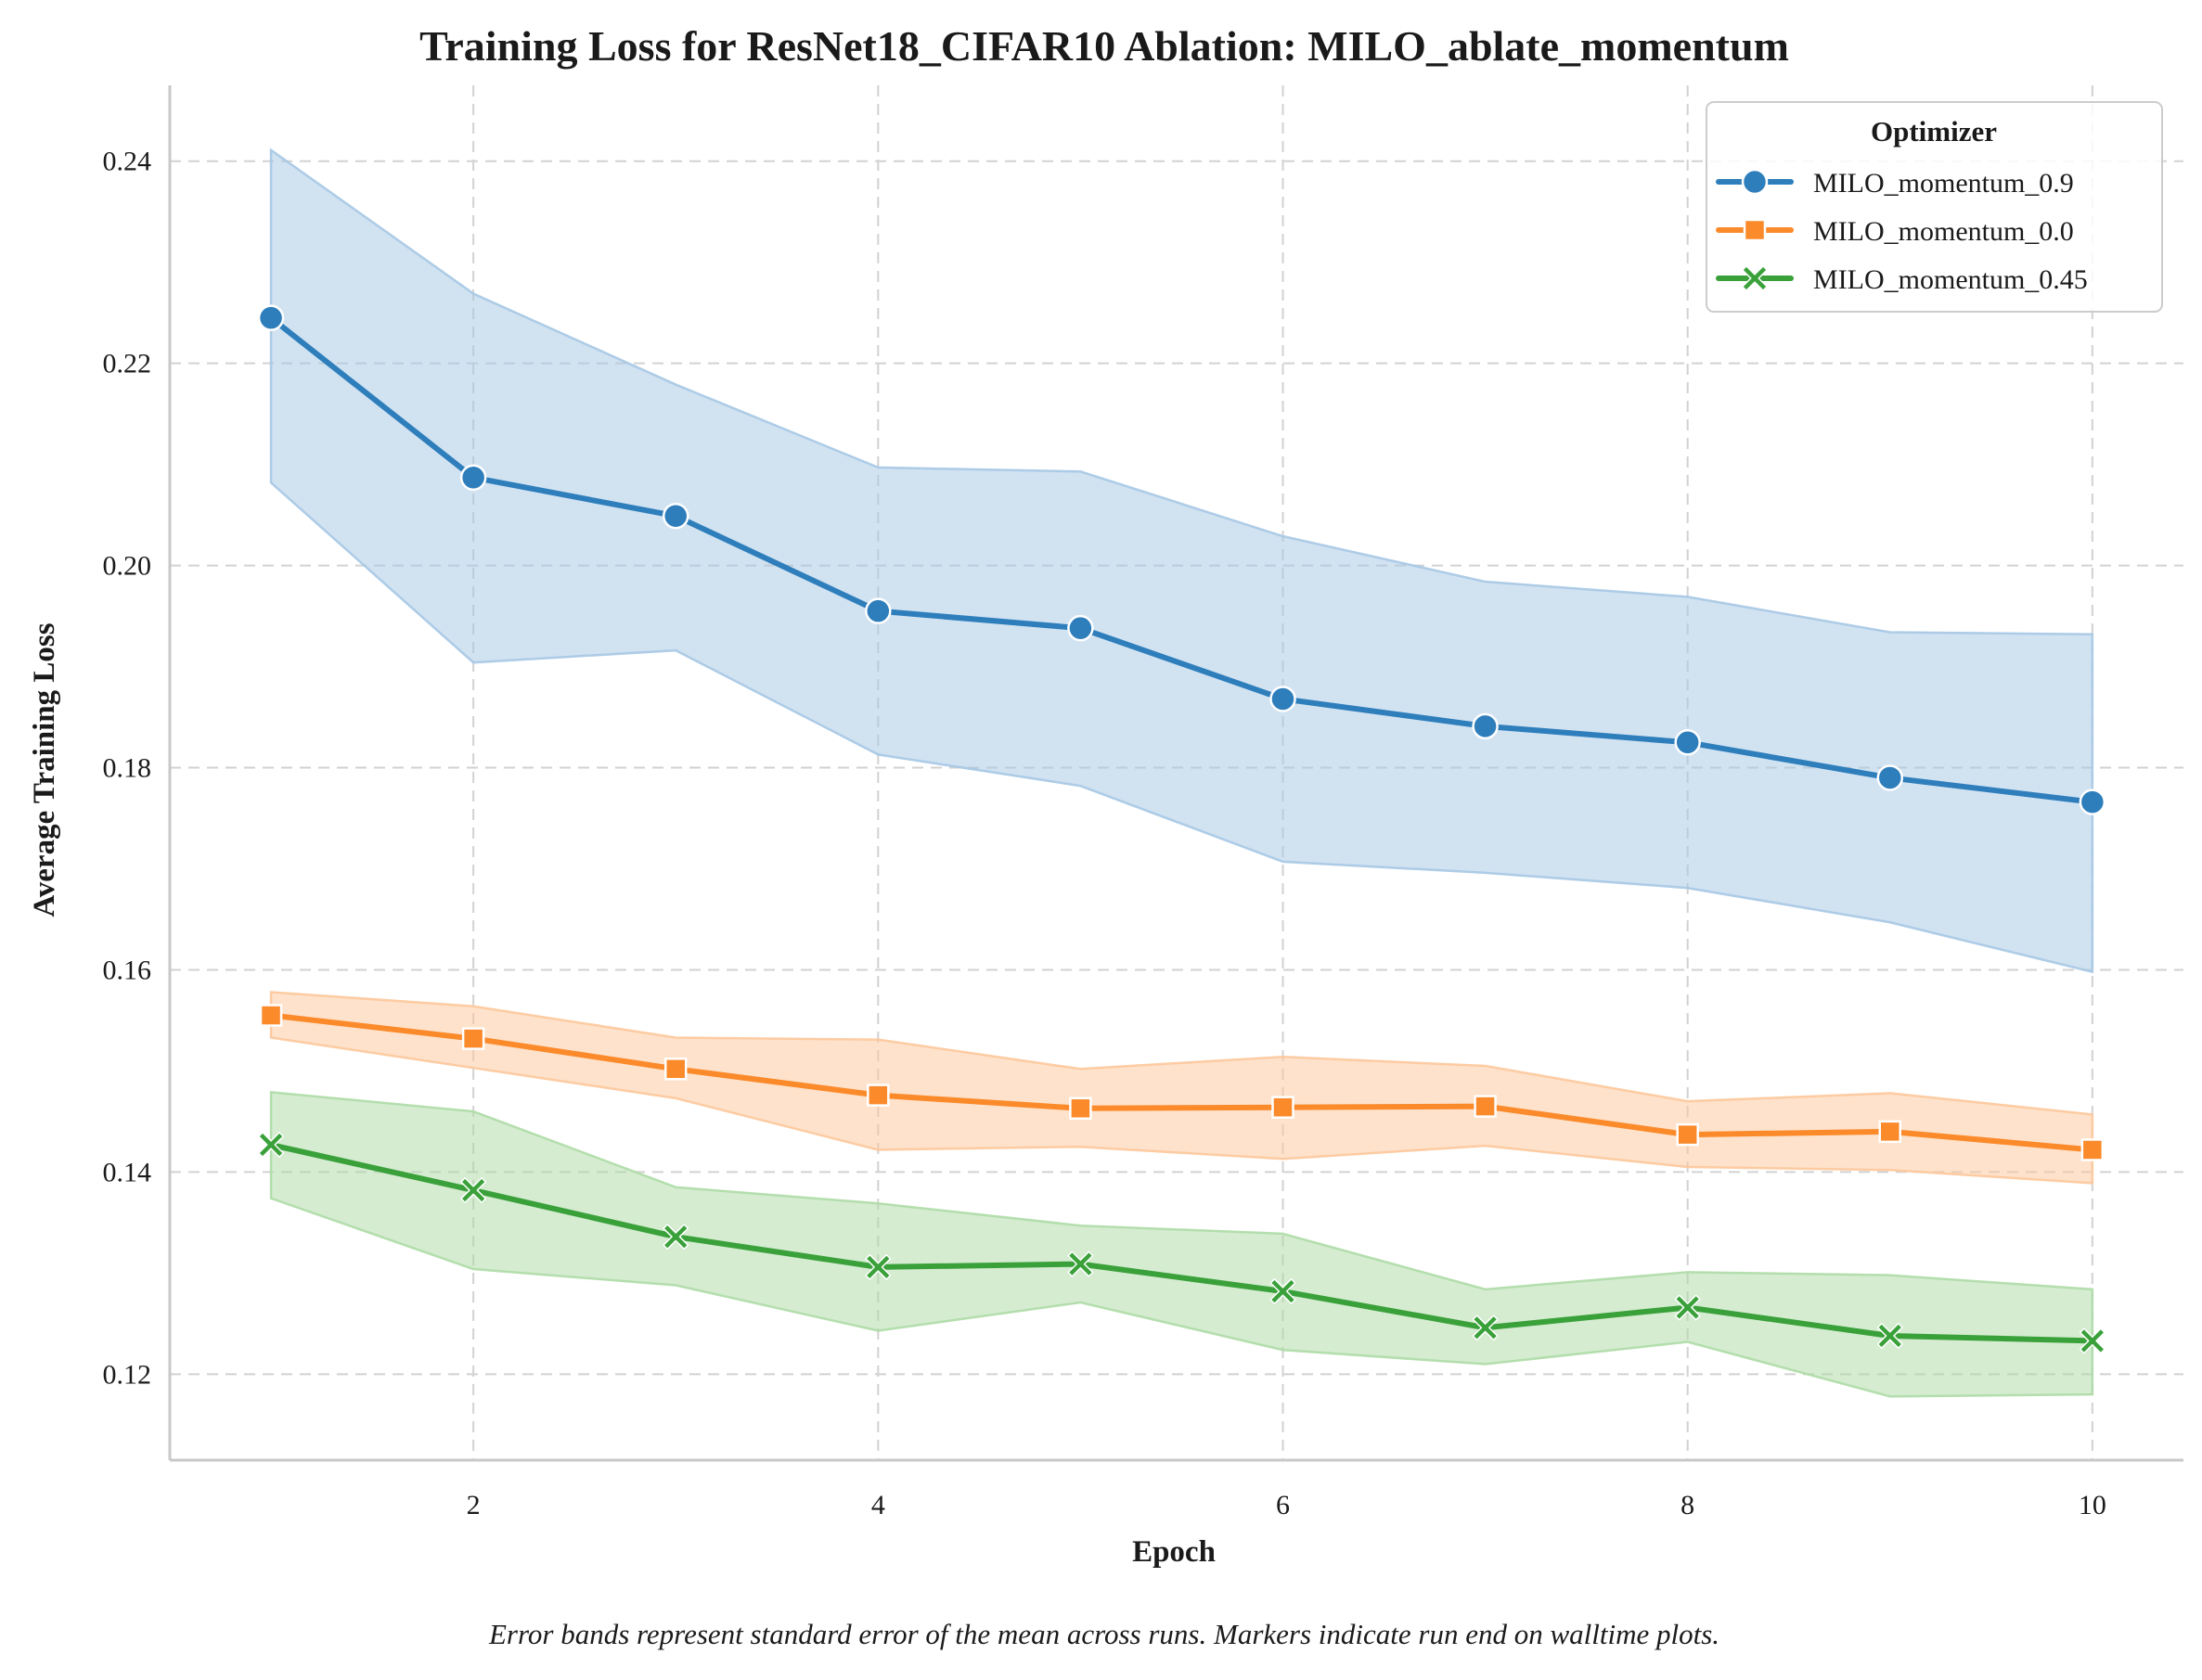 The image size is (2202, 1680). I want to click on y-tick-label: 0.22, so click(127, 364).